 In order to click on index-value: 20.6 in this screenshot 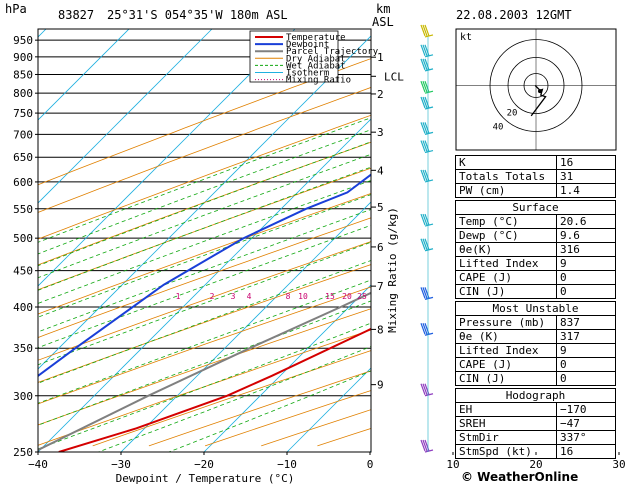, I will do `click(586, 221)`.